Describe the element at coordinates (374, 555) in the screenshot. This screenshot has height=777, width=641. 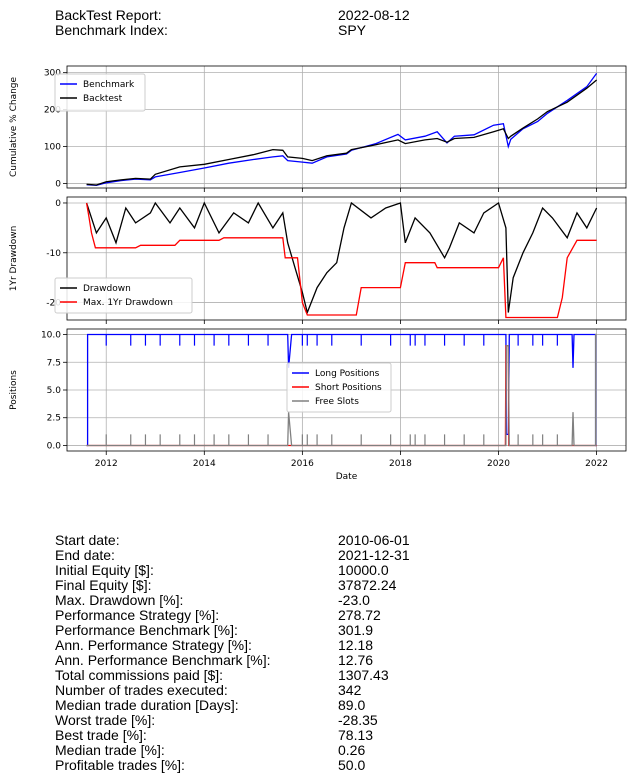
I see `stat-value: 2021-12-31` at that location.